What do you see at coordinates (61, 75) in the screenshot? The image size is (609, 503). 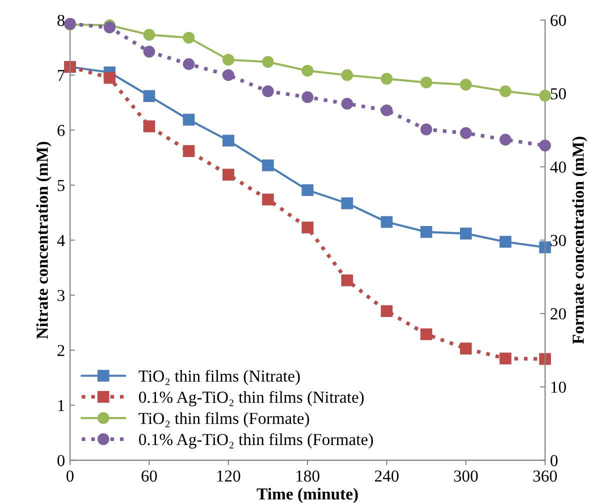 I see `y-tick-label: 7` at bounding box center [61, 75].